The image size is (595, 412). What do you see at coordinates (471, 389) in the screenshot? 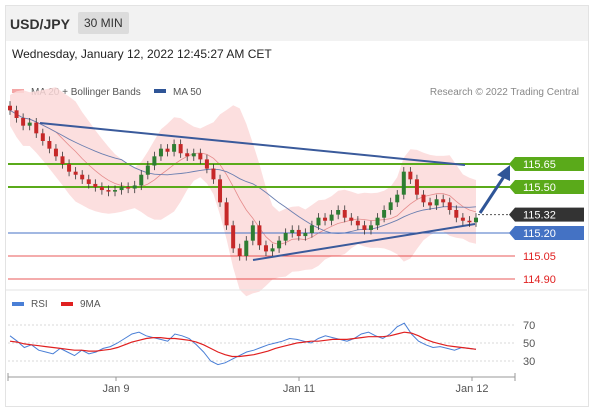
I see `x-tick-jan-12: Jan 12` at bounding box center [471, 389].